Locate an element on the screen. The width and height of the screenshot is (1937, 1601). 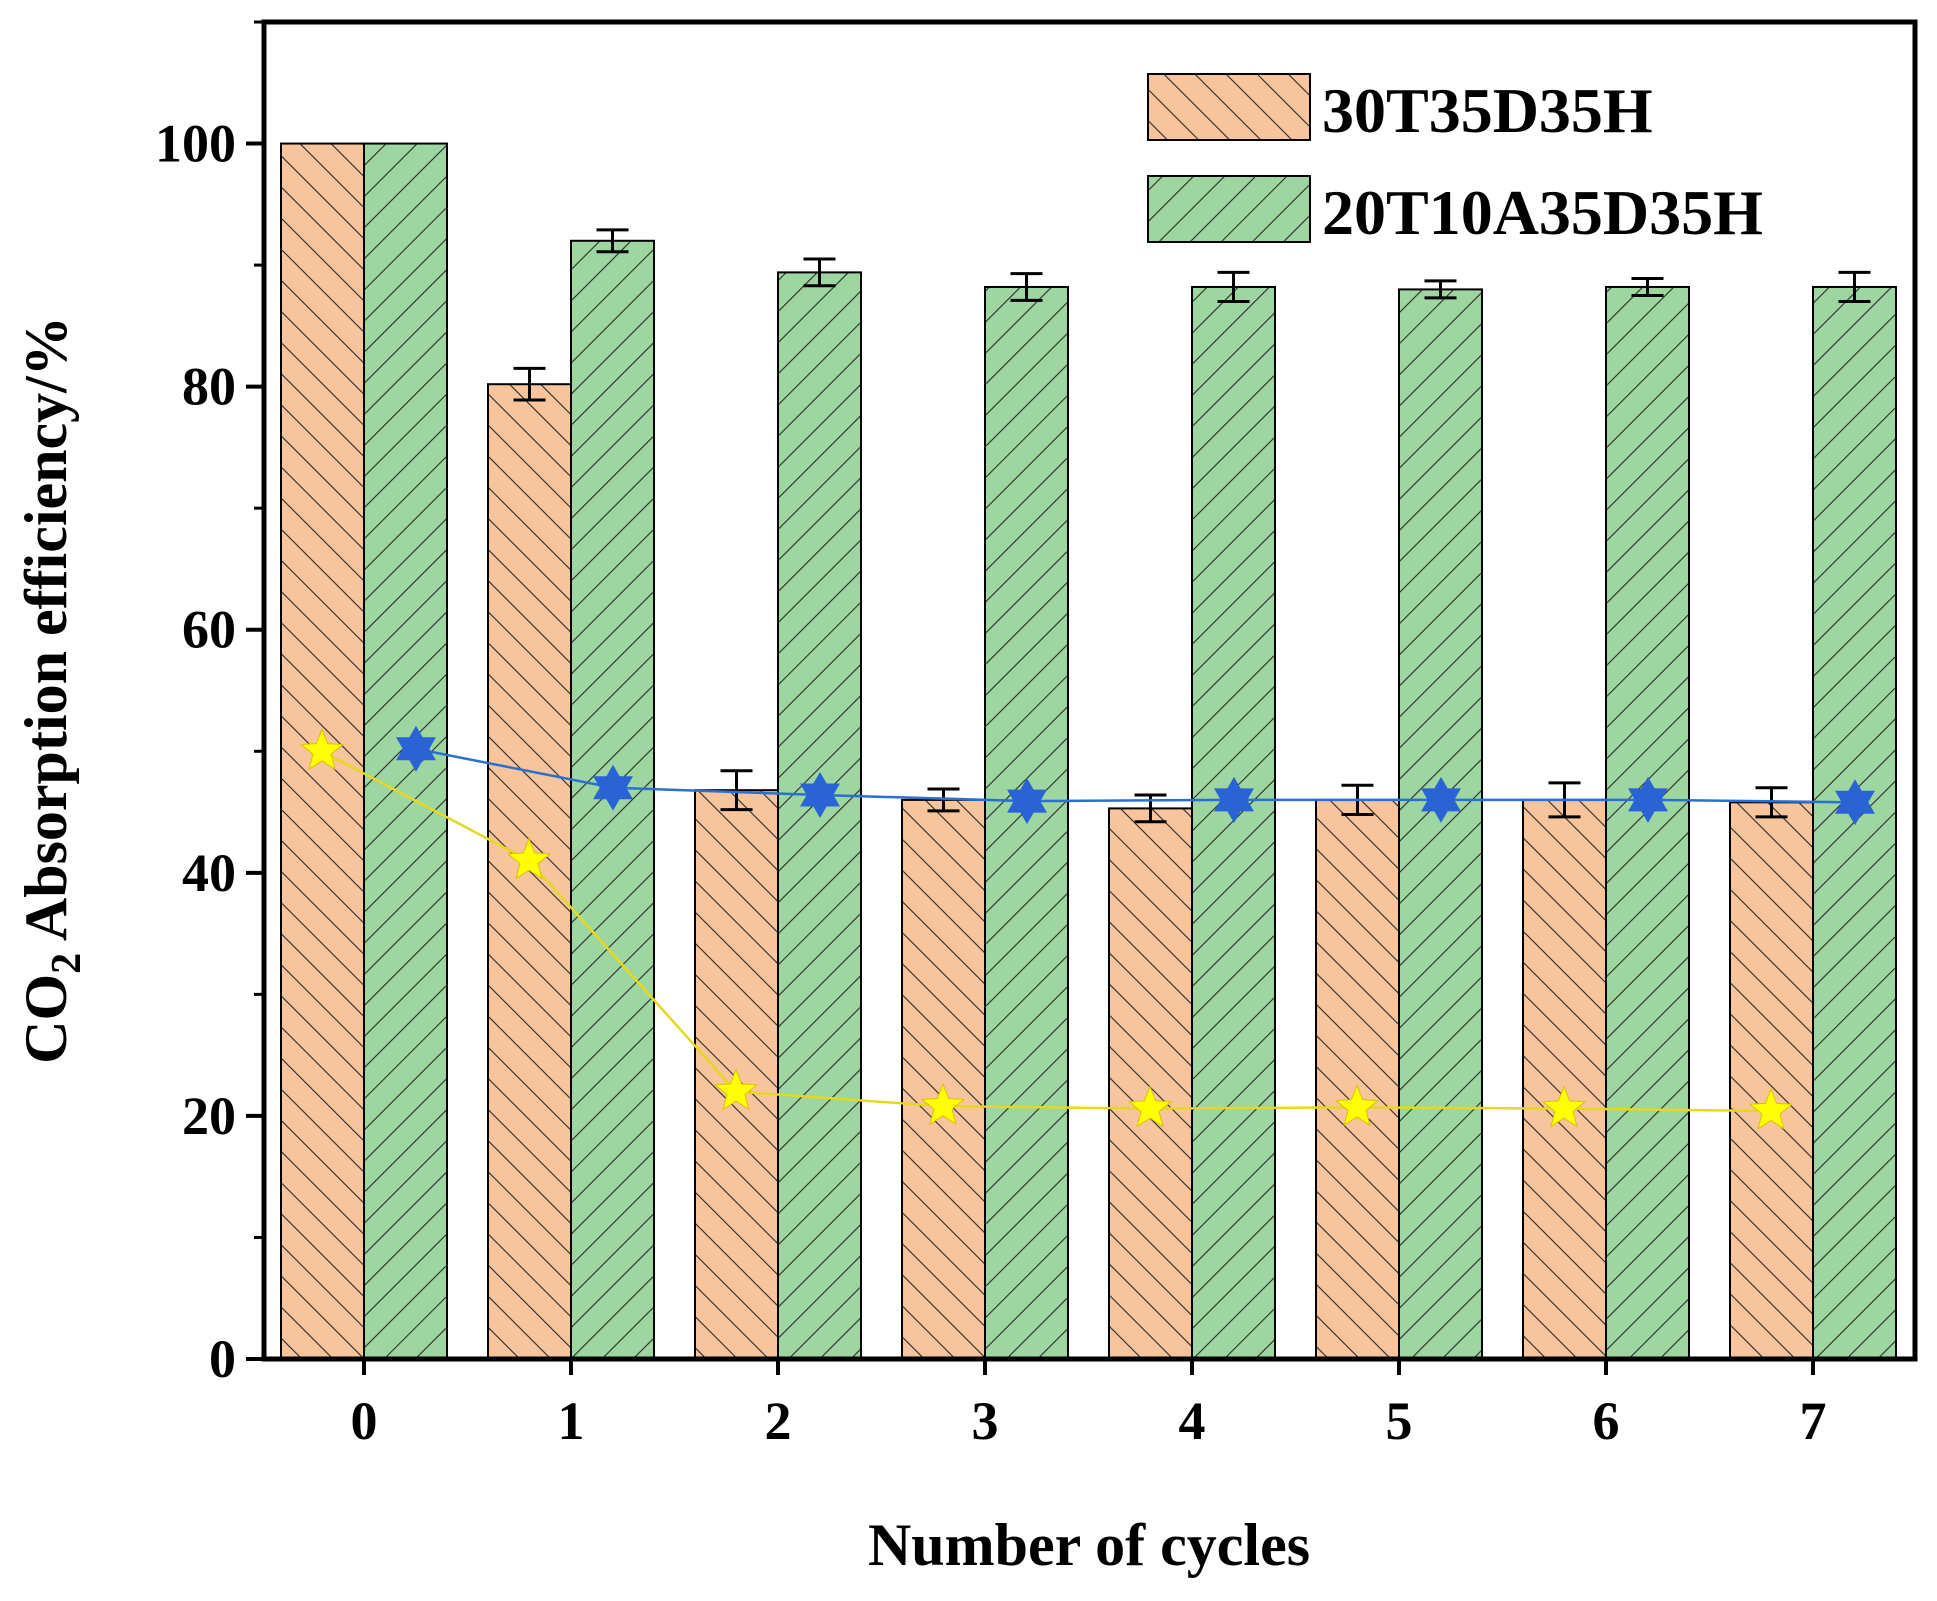
y-axis-title-suffix: Absorption efficiency/% is located at coordinates (46, 634).